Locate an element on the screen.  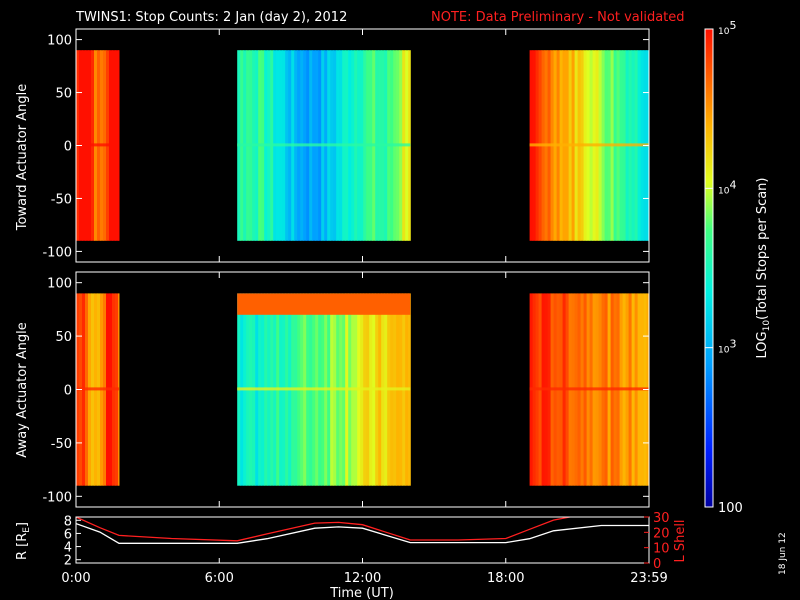
radius-line is located at coordinates (362, 533).